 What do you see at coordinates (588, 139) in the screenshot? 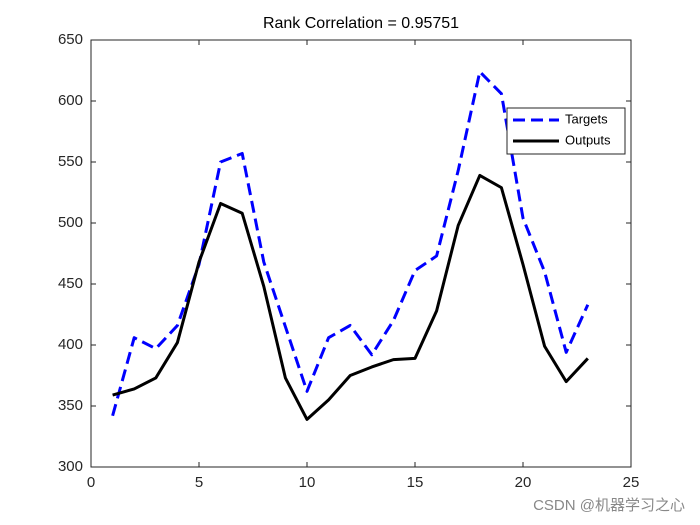
I see `legend-label: Outputs` at bounding box center [588, 139].